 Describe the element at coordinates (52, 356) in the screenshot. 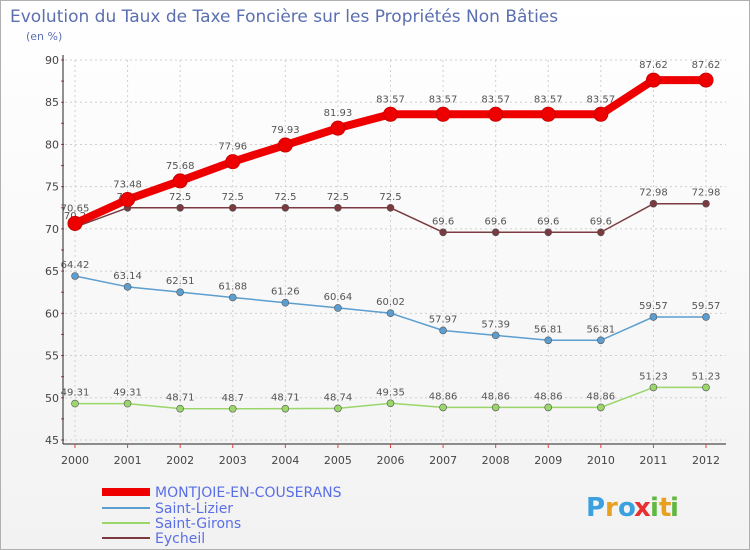

I see `y-tick-label: 55` at that location.